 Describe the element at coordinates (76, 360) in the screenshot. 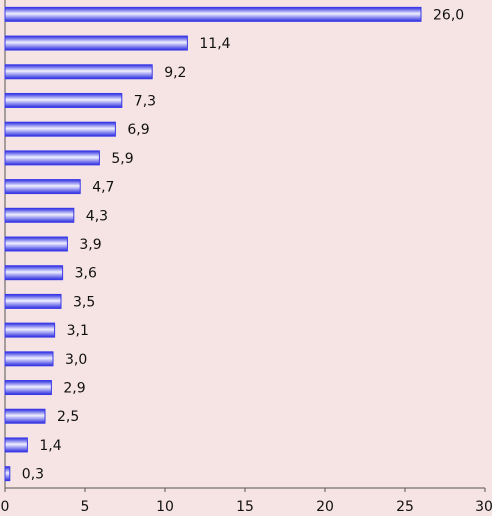

I see `value-label: 3,0` at that location.